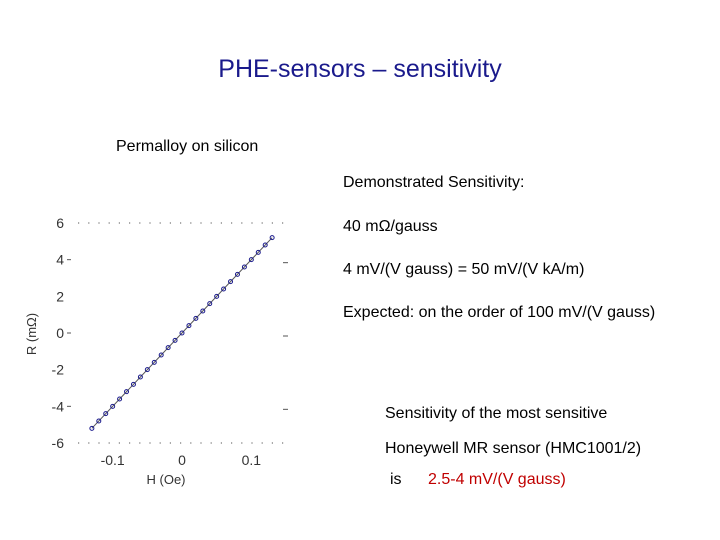 Image resolution: width=720 pixels, height=540 pixels. Describe the element at coordinates (497, 479) in the screenshot. I see `honeywell-value: 2.5-4 mV/(V gauss)` at that location.